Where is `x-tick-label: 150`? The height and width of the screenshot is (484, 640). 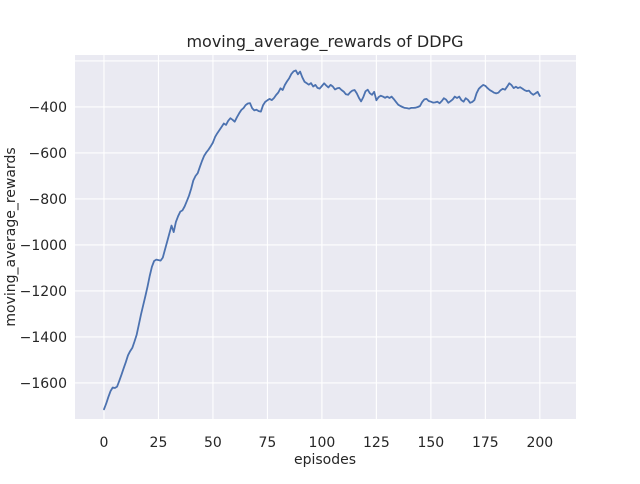 x-tick-label: 150 is located at coordinates (430, 443).